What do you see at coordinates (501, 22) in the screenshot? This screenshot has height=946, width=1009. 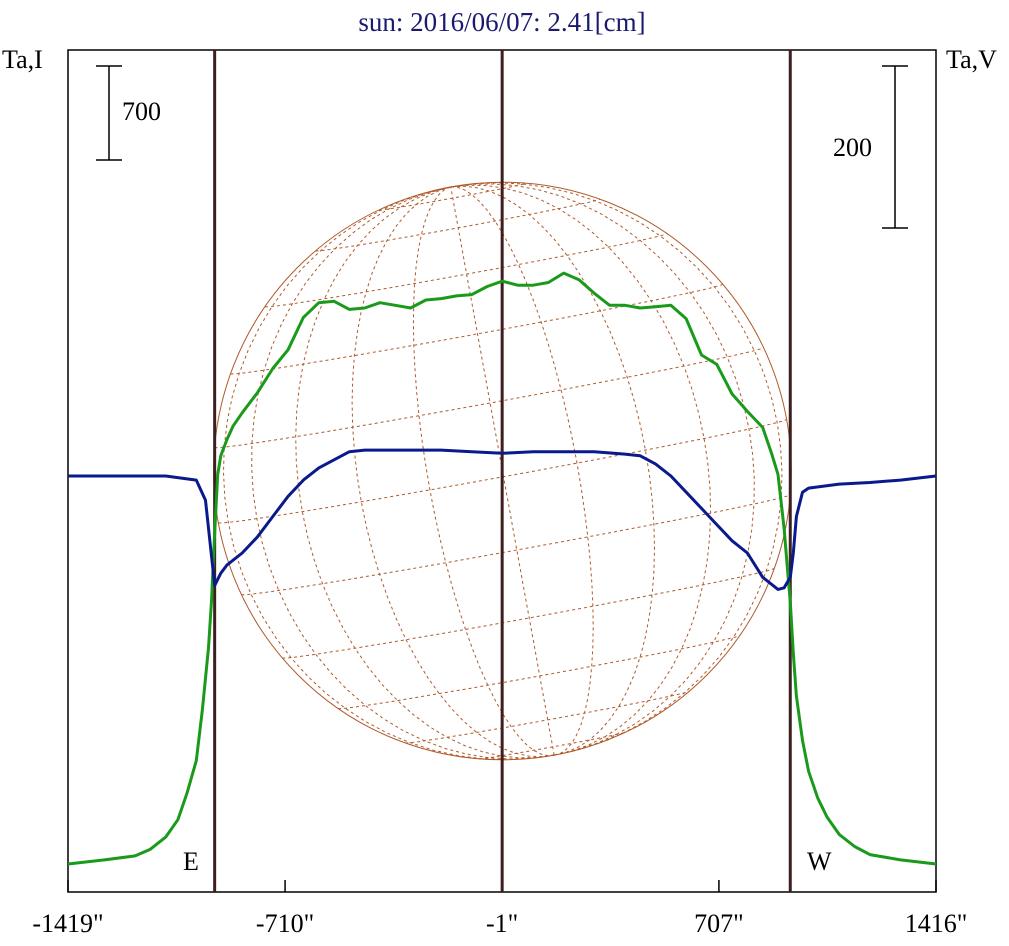 I see `chart-title: sun: 2016/06/07: 2.41[cm]` at bounding box center [501, 22].